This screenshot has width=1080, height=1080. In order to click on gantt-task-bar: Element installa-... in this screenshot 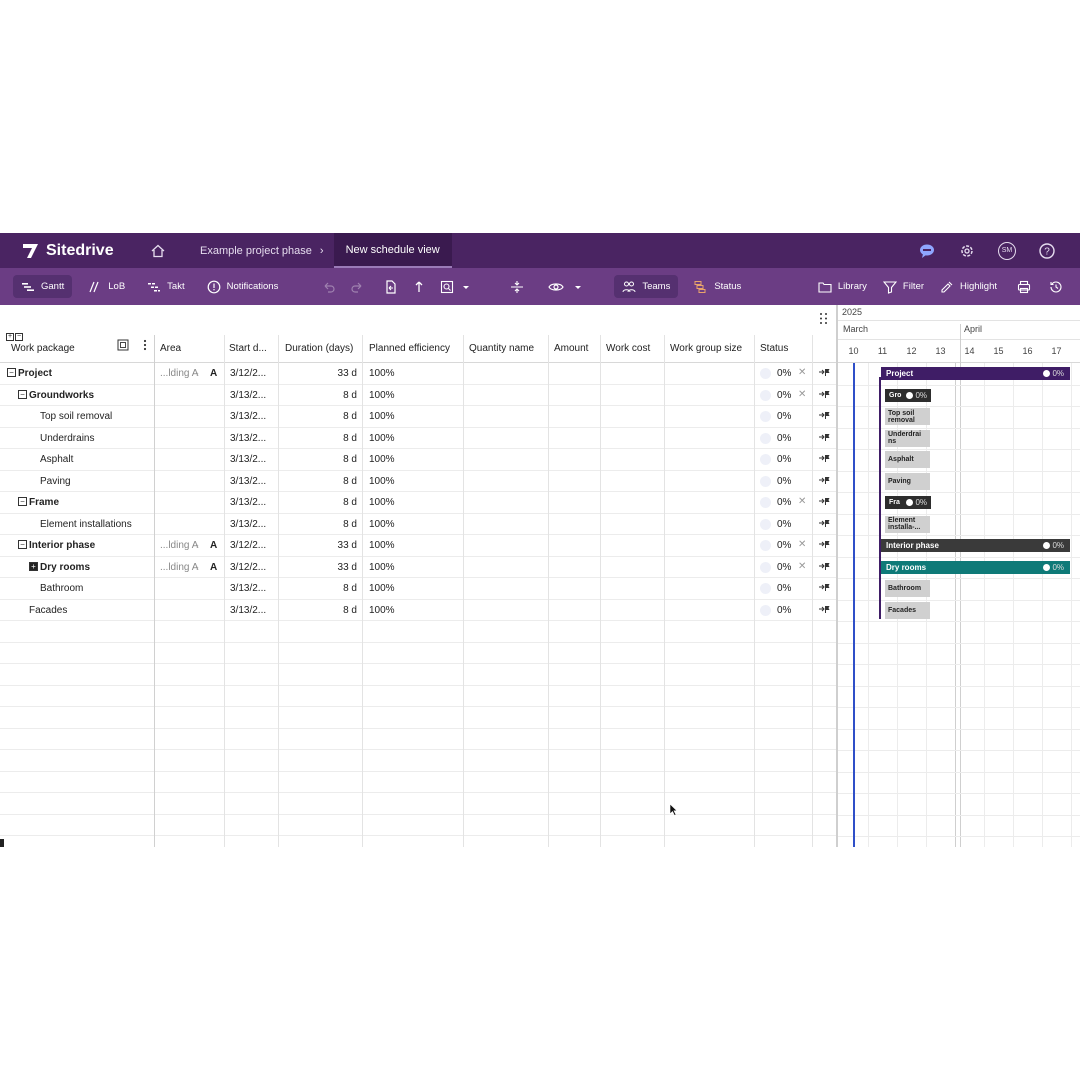, I will do `click(907, 524)`.